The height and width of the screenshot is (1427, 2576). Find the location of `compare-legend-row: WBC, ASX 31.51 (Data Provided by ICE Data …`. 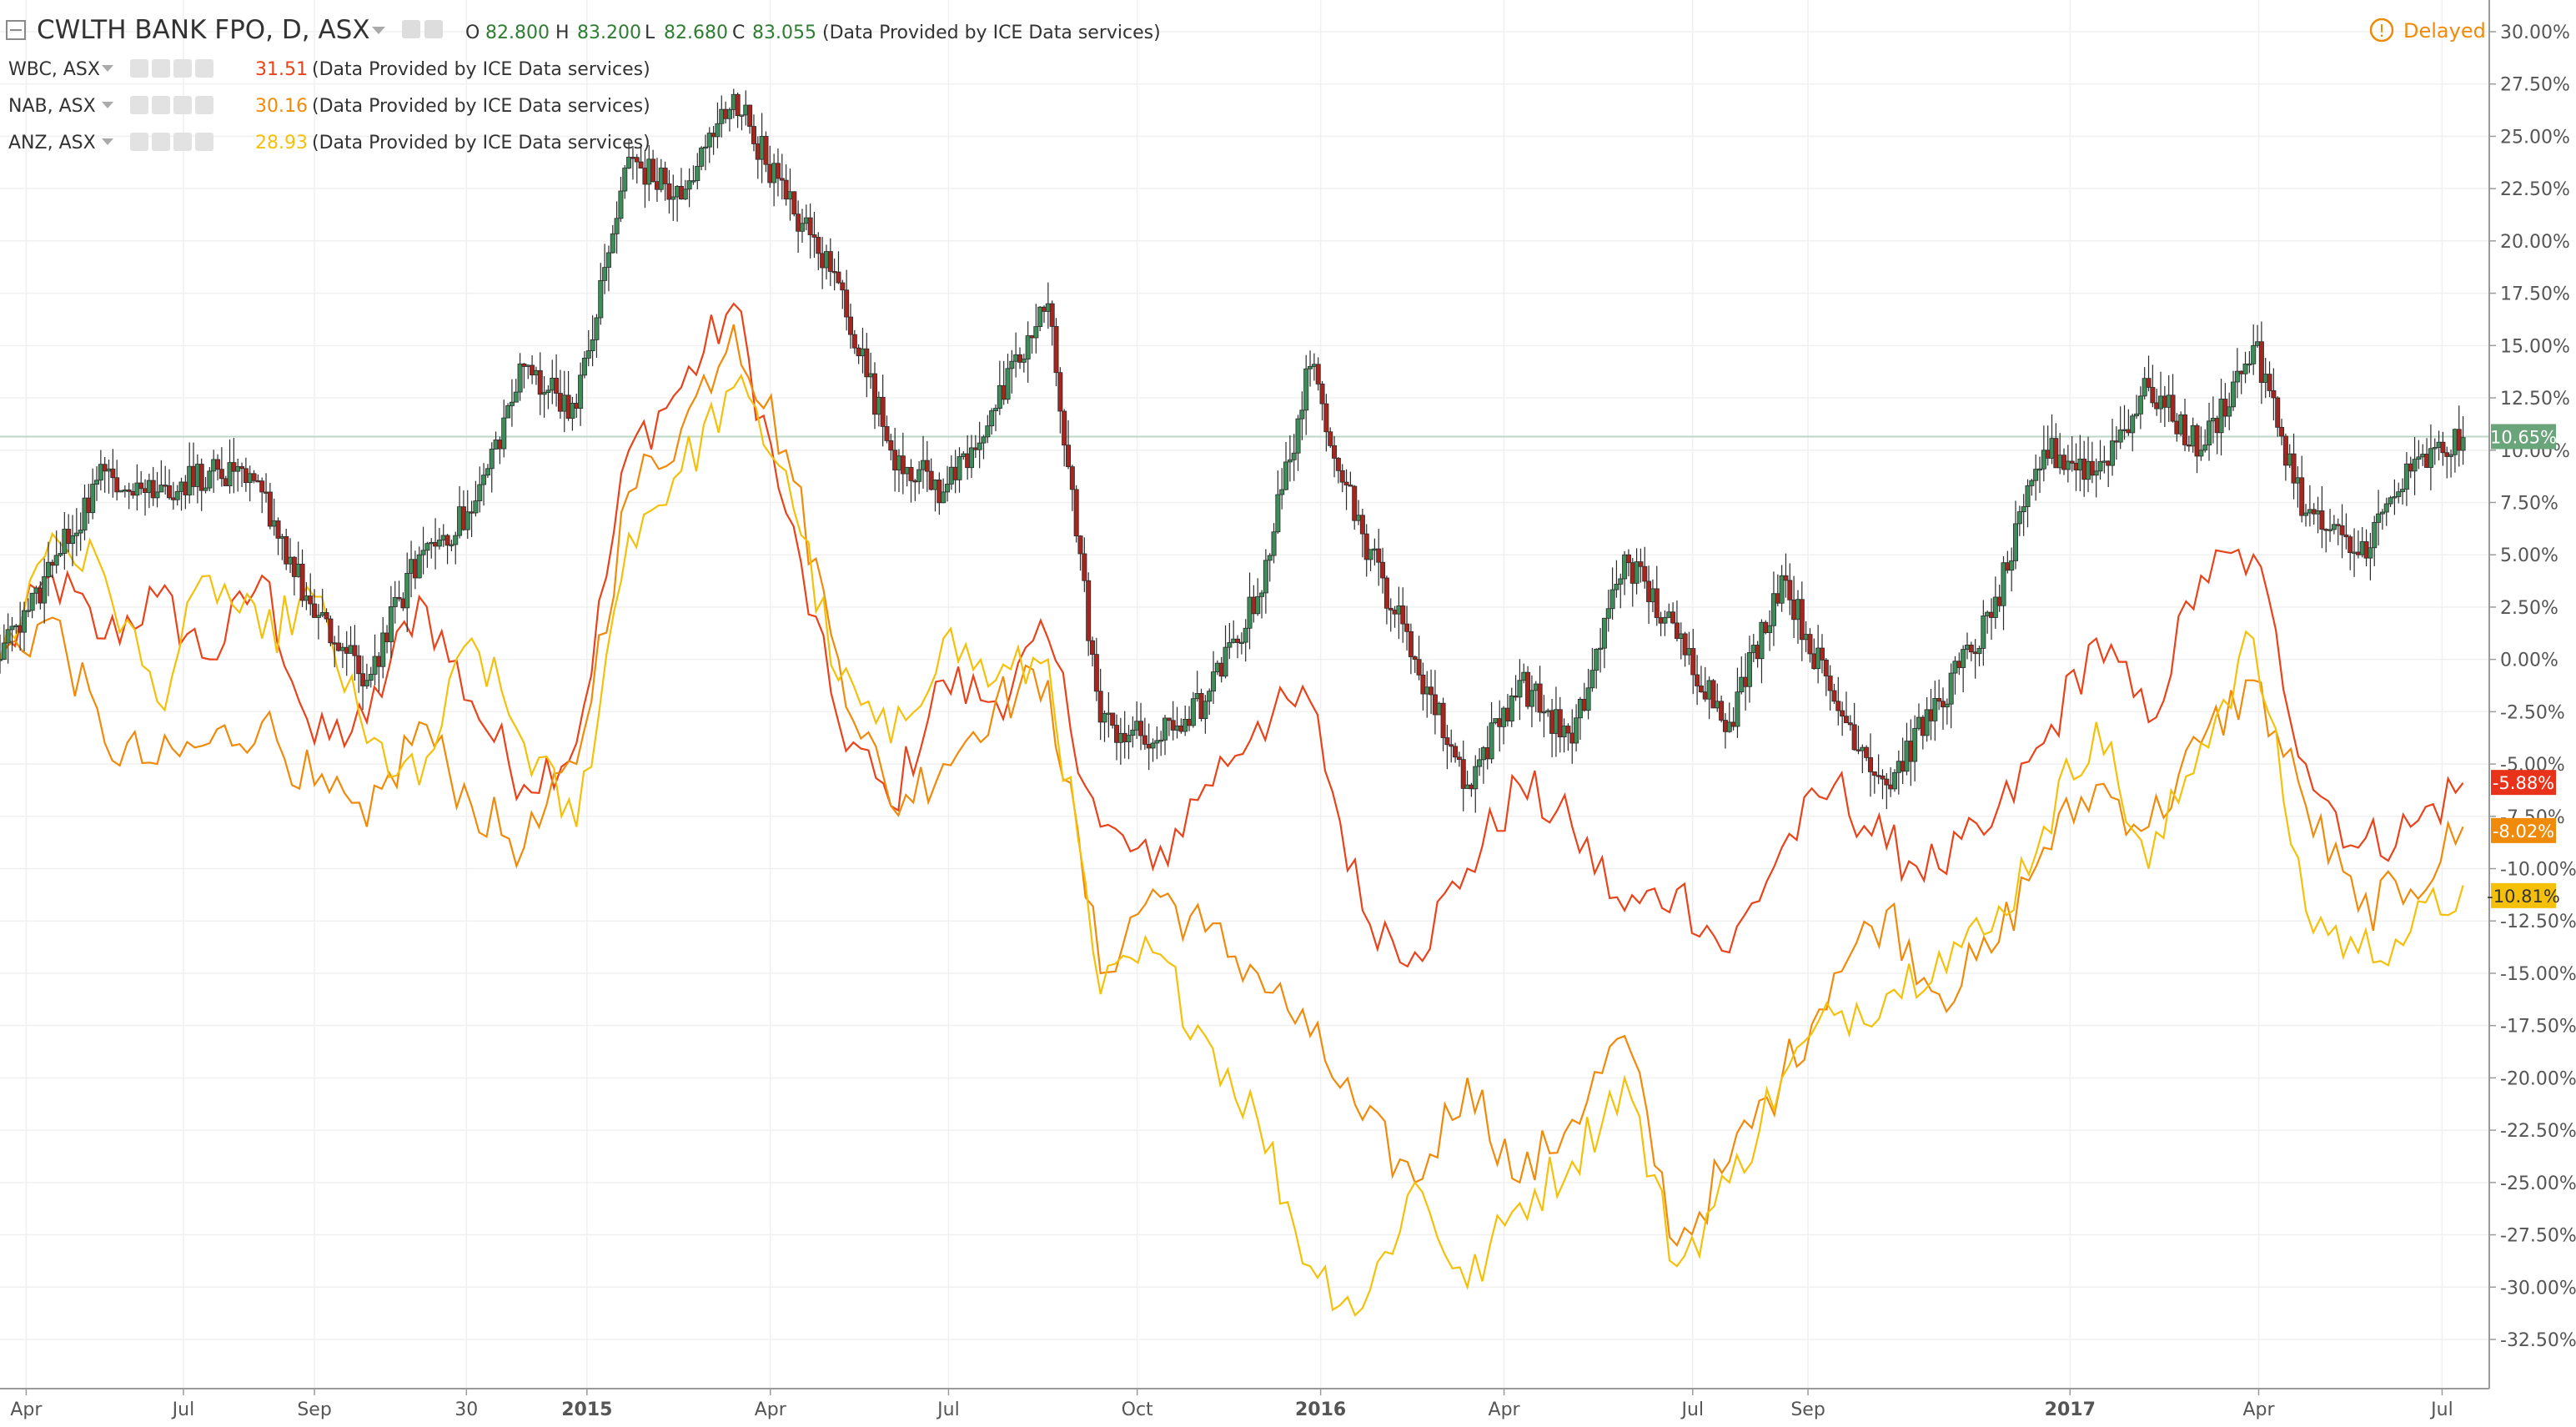

compare-legend-row: WBC, ASX 31.51 (Data Provided by ICE Data … is located at coordinates (329, 69).